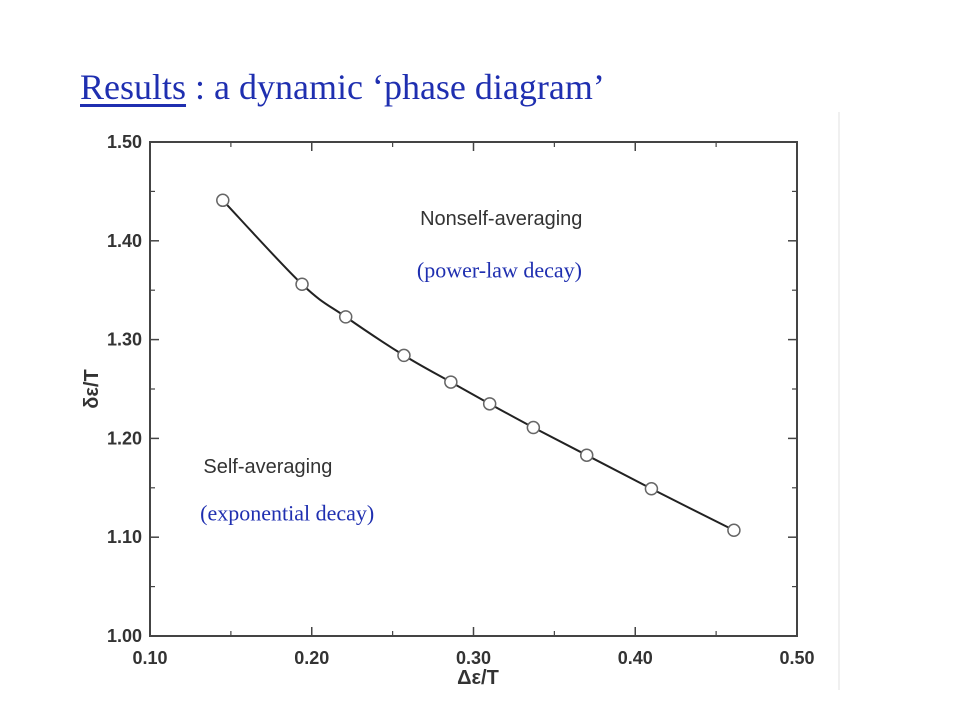 This screenshot has width=960, height=720. What do you see at coordinates (311, 658) in the screenshot?
I see `x-tick-label: 0.20` at bounding box center [311, 658].